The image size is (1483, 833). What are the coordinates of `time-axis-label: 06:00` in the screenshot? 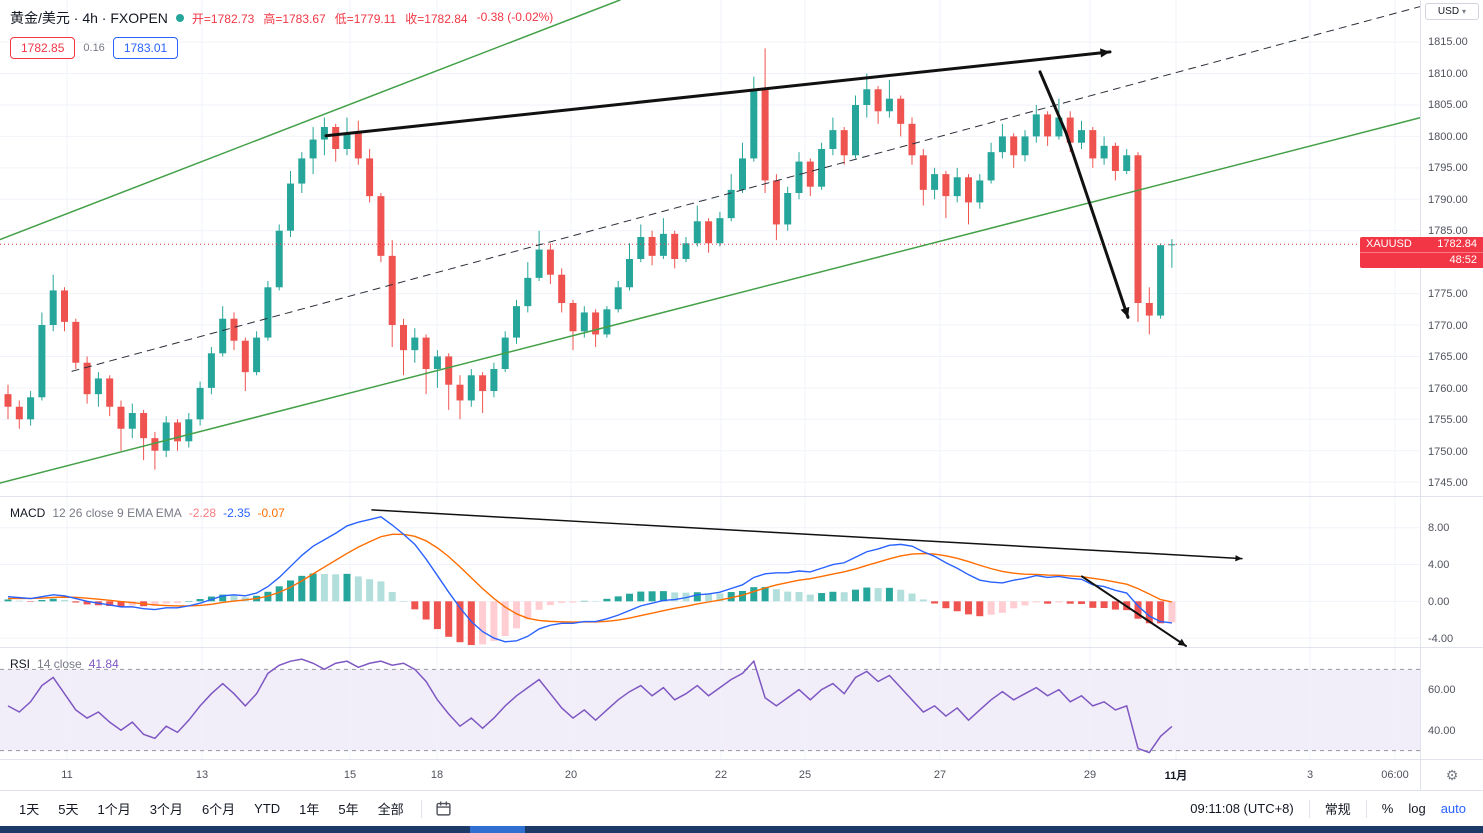 It's located at (1395, 775).